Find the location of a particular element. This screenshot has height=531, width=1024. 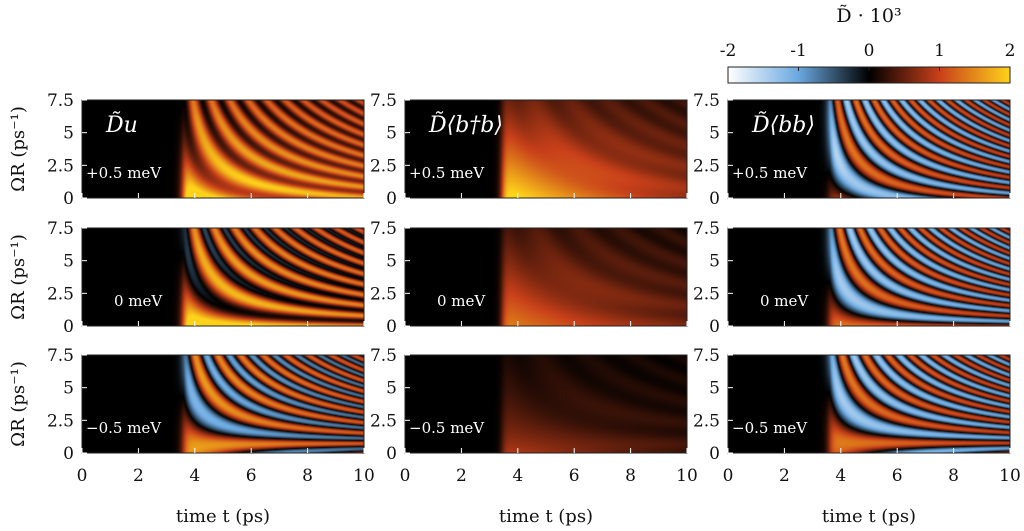

heatmap-panel-u-row1 is located at coordinates (223, 277).